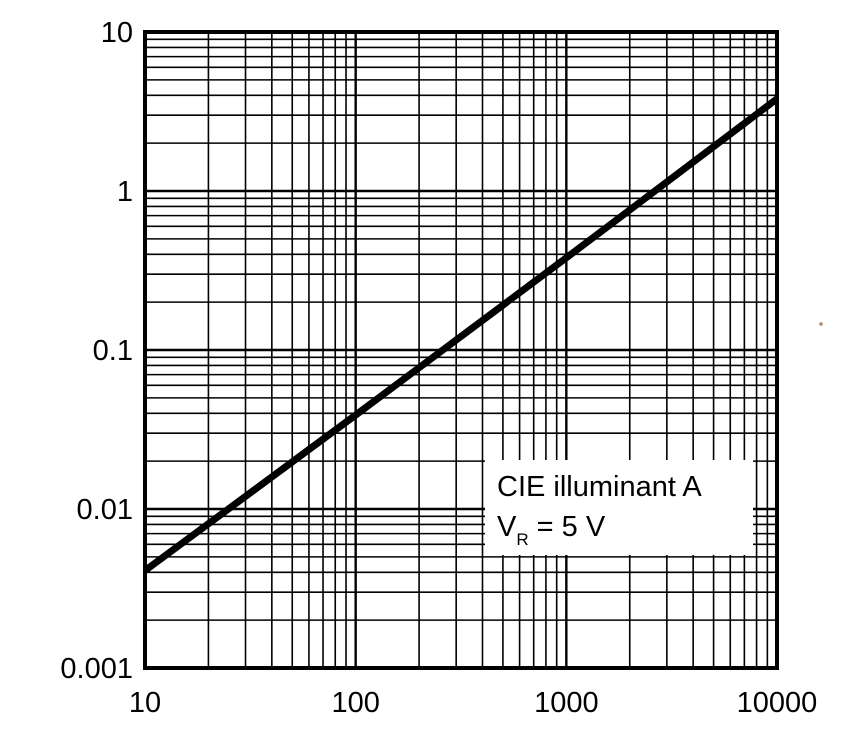  I want to click on annotation-voltage-label: VR = 5 V, so click(551, 530).